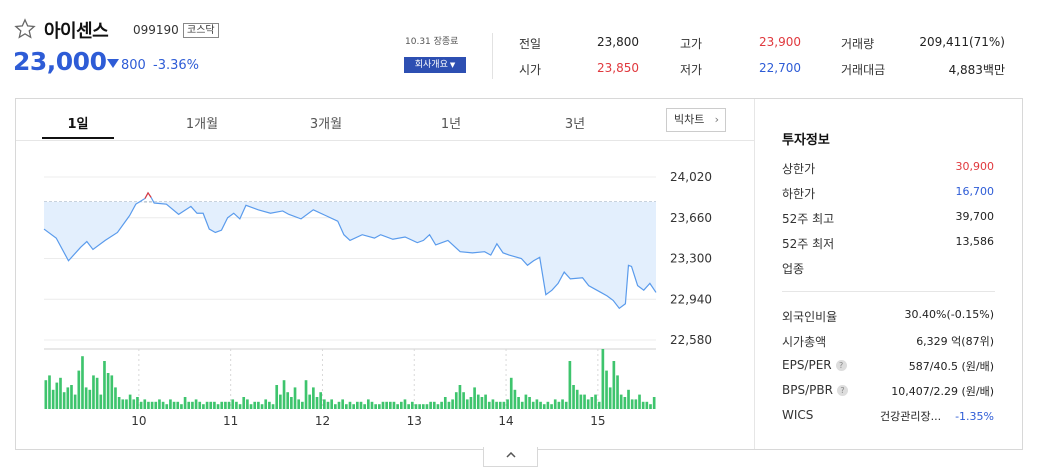 The height and width of the screenshot is (472, 1038). I want to click on eps-per-value: 587/40.5 (원/배), so click(951, 366).